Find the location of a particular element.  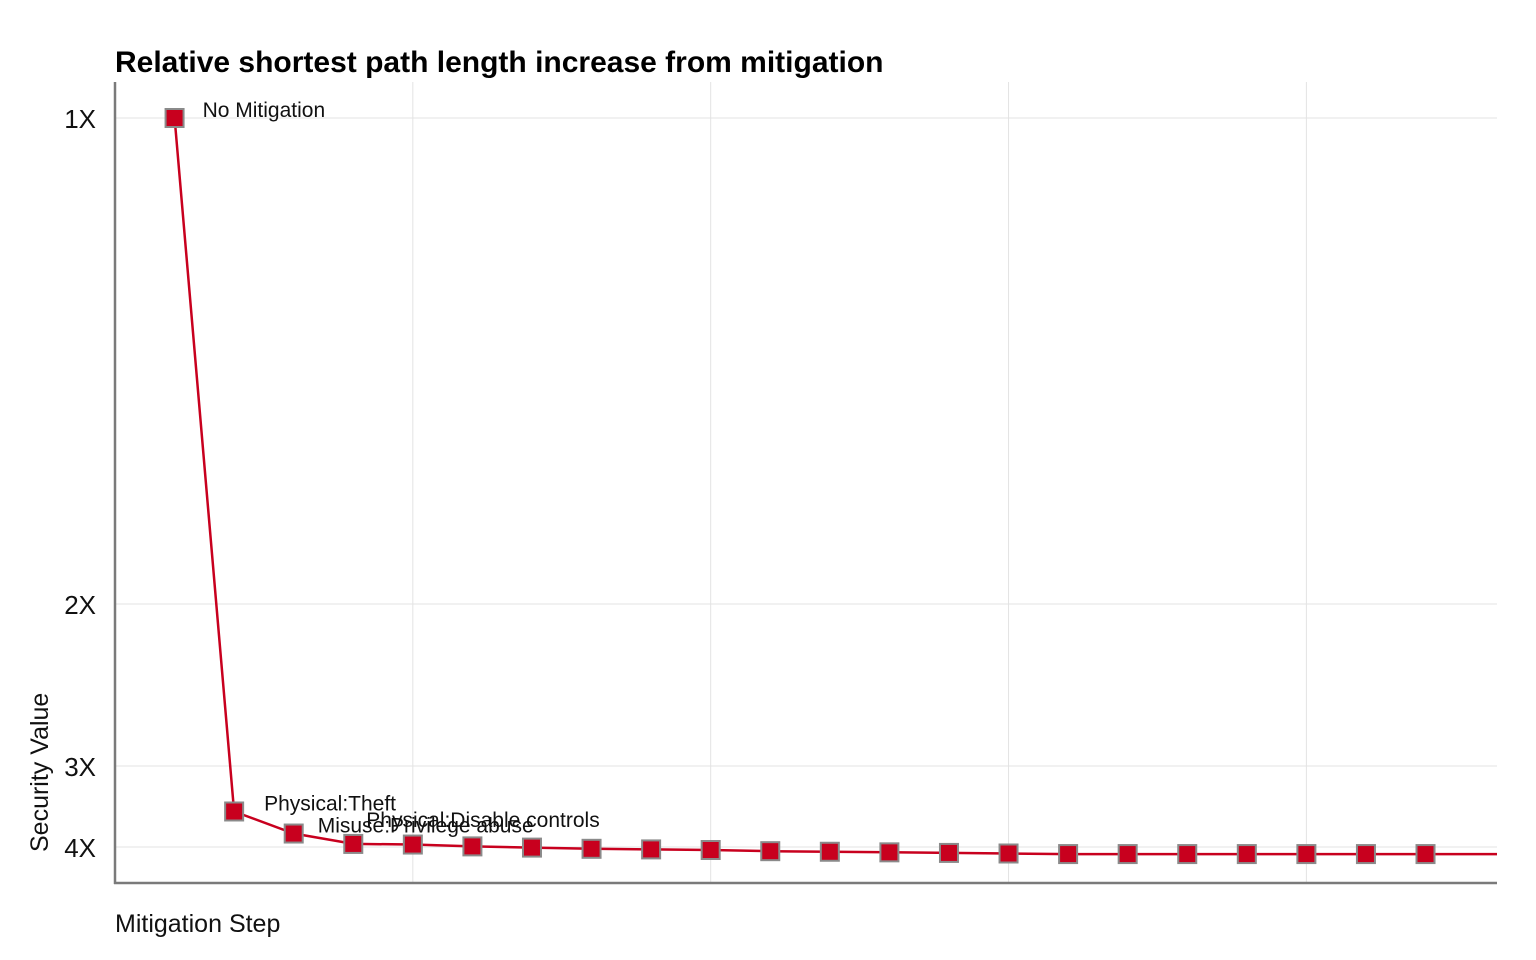

point-annotation: Physical:Theft is located at coordinates (330, 803).